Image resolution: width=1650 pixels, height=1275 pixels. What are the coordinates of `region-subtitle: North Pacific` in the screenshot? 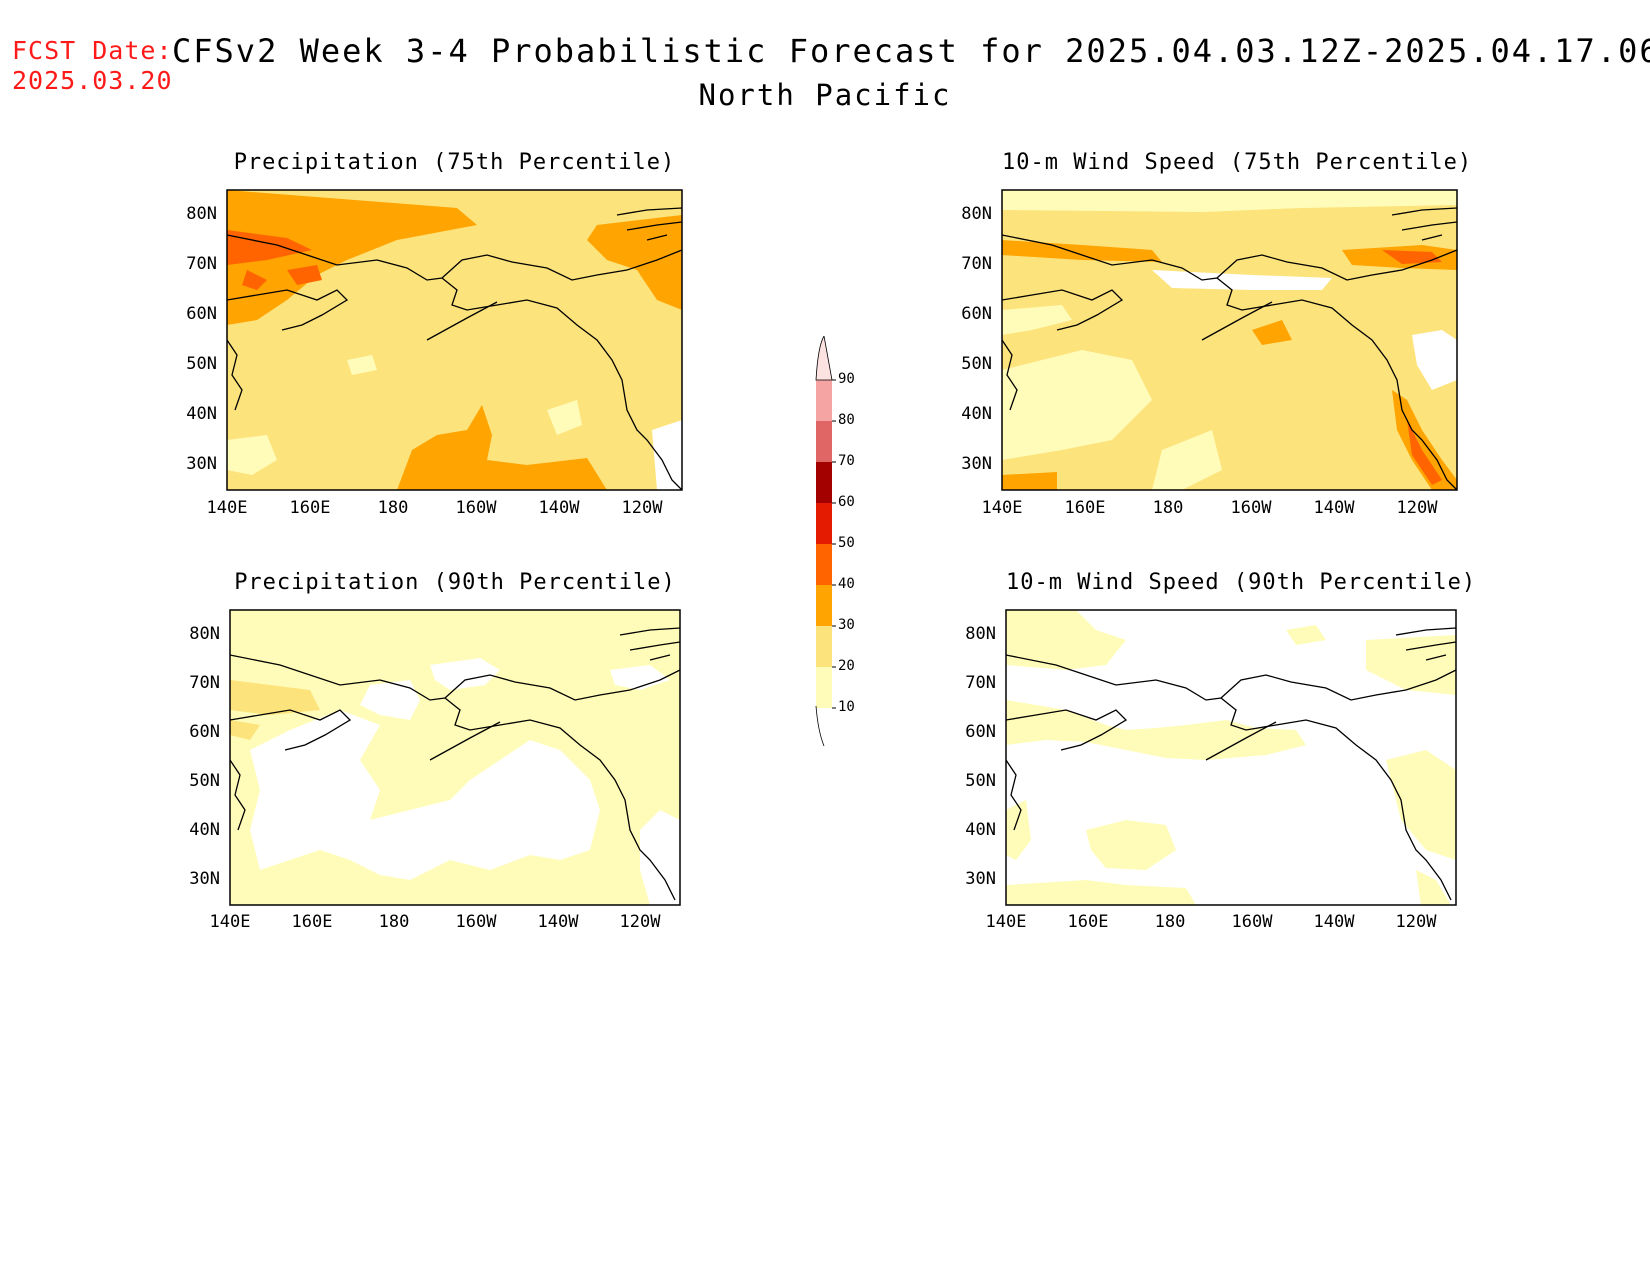 It's located at (825, 95).